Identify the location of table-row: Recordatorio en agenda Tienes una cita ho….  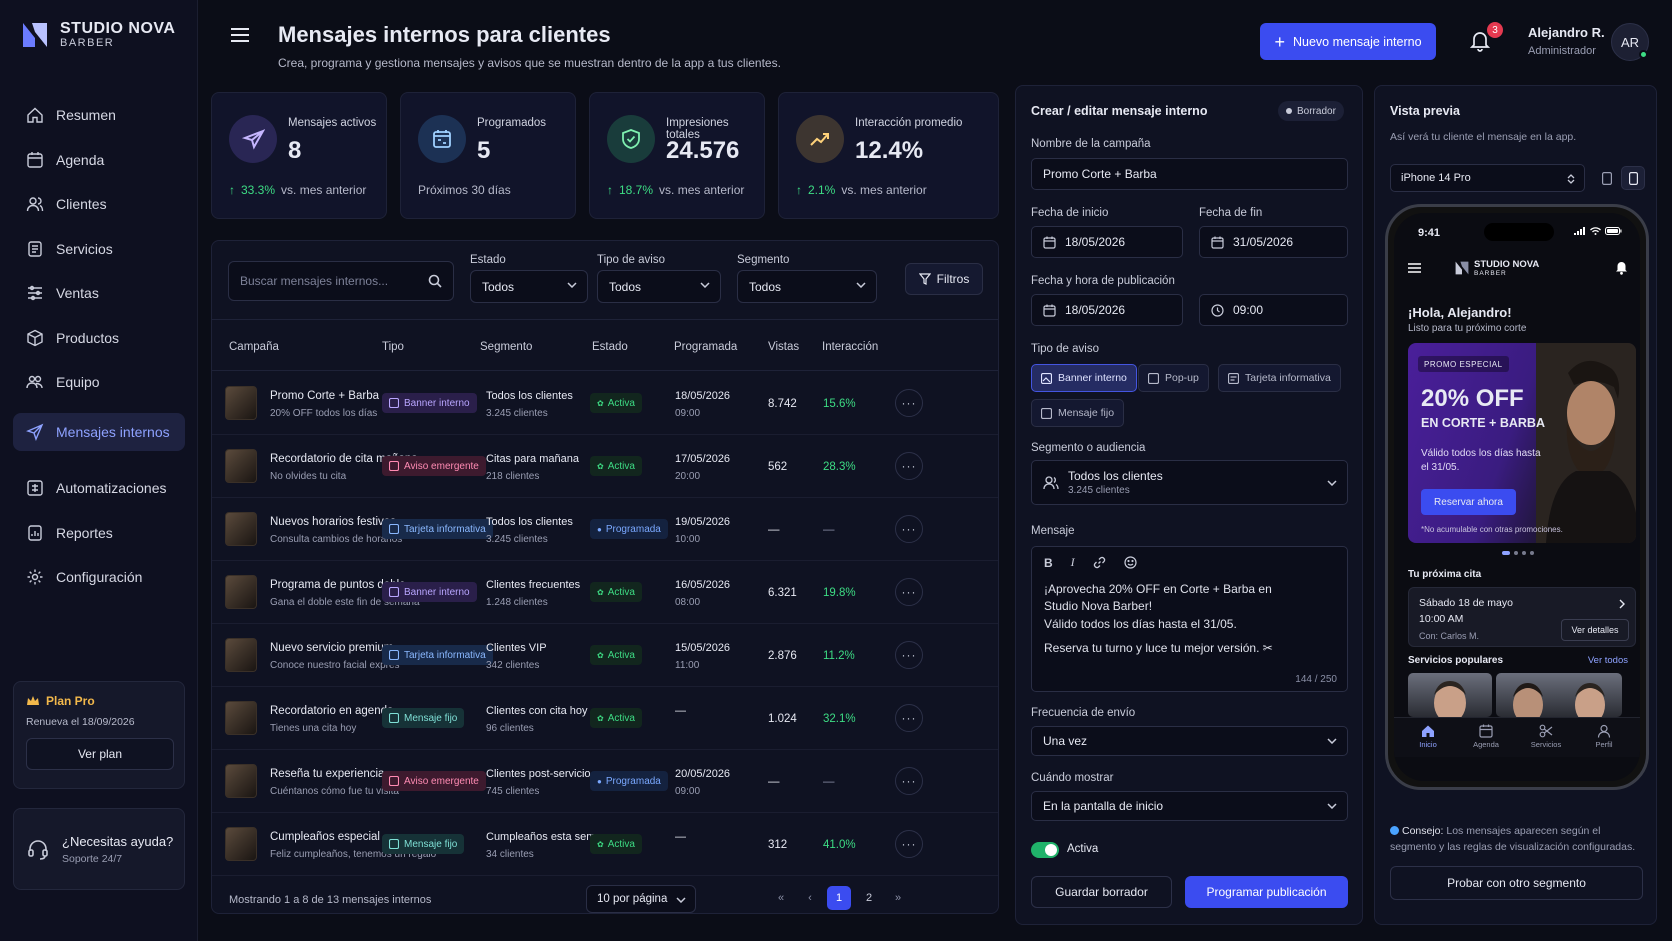
(605, 718).